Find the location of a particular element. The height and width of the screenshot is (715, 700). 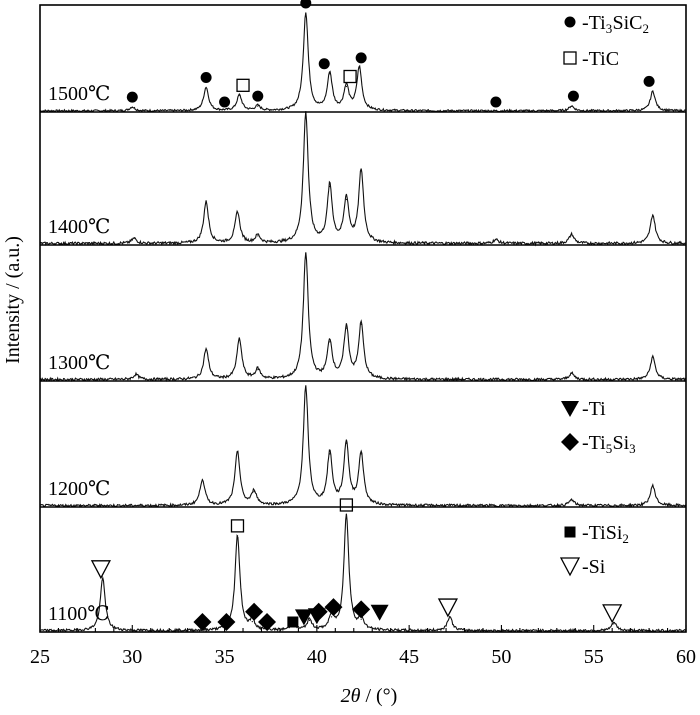

x-tick-label: 30 is located at coordinates (132, 657).